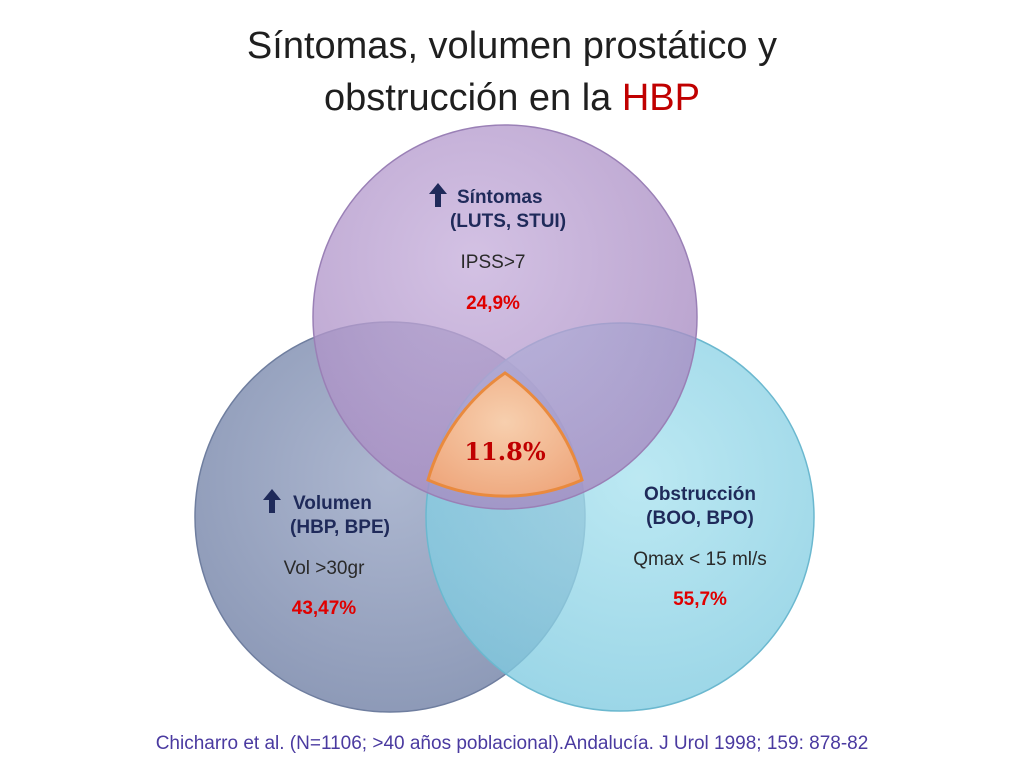 This screenshot has height=768, width=1024. Describe the element at coordinates (505, 434) in the screenshot. I see `triple-overlap-region` at that location.